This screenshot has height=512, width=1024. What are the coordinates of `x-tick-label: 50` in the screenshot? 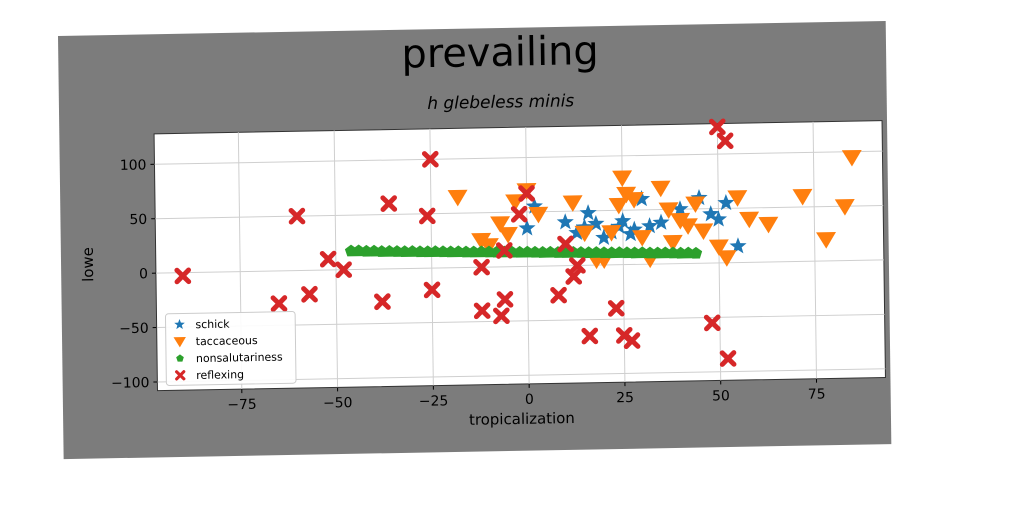 It's located at (721, 396).